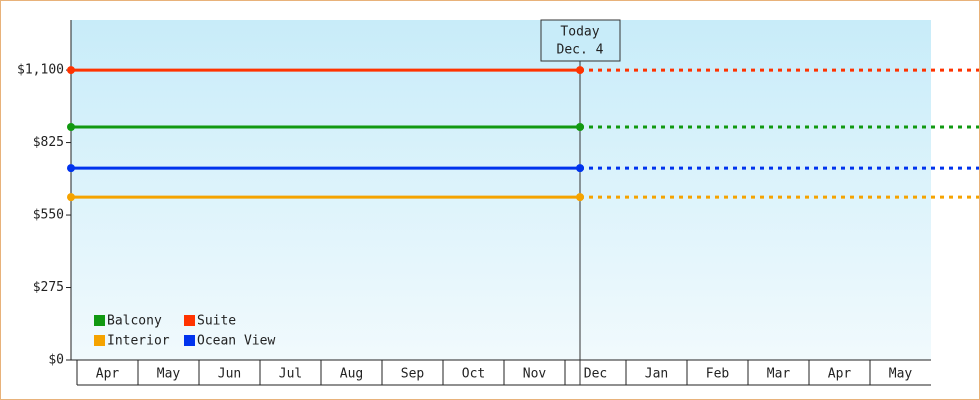 This screenshot has height=400, width=980. Describe the element at coordinates (138, 341) in the screenshot. I see `legend-label: Interior` at that location.